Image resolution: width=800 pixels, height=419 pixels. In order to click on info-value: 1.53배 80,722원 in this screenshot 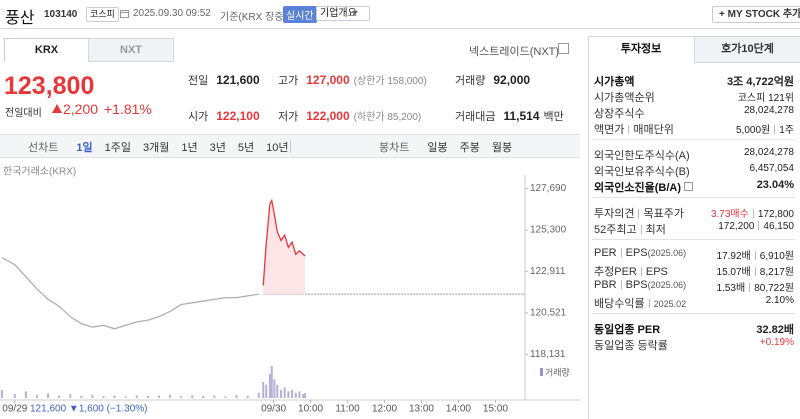, I will do `click(755, 286)`.